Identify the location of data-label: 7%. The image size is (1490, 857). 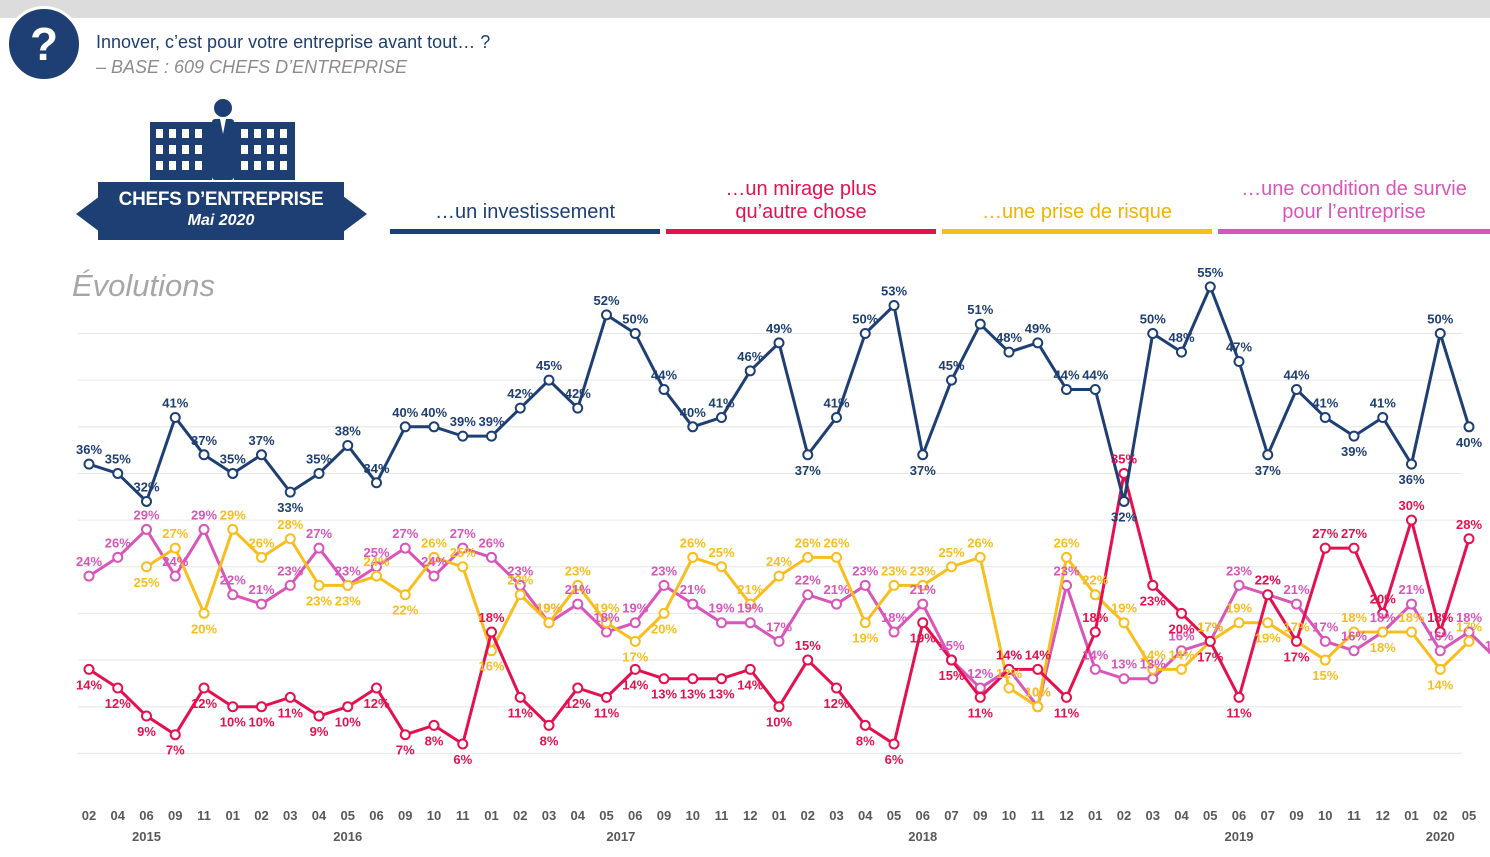
(175, 750).